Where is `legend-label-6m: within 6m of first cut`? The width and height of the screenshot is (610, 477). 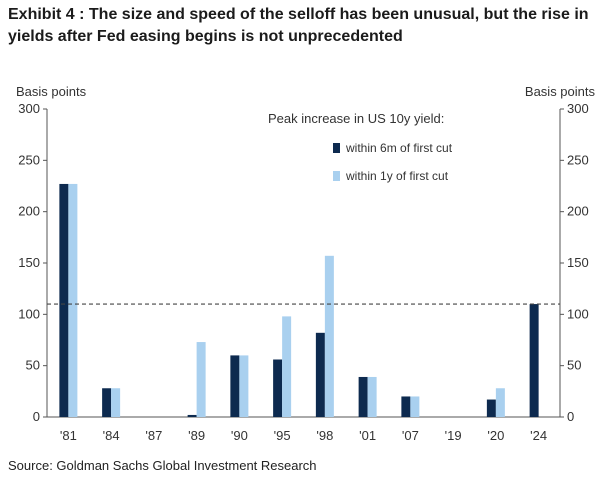 legend-label-6m: within 6m of first cut is located at coordinates (399, 148).